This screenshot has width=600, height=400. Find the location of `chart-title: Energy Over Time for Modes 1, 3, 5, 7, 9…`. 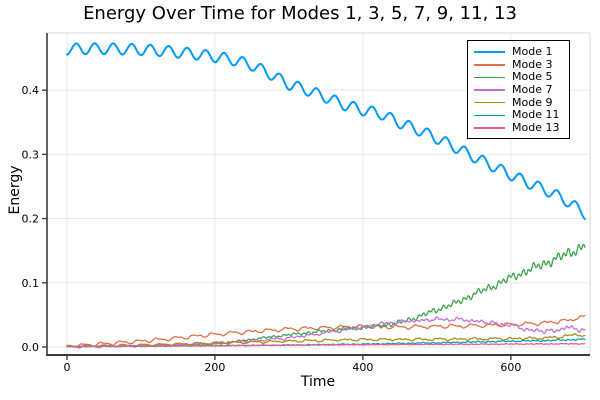

chart-title: Energy Over Time for Modes 1, 3, 5, 7, 9… is located at coordinates (300, 13).